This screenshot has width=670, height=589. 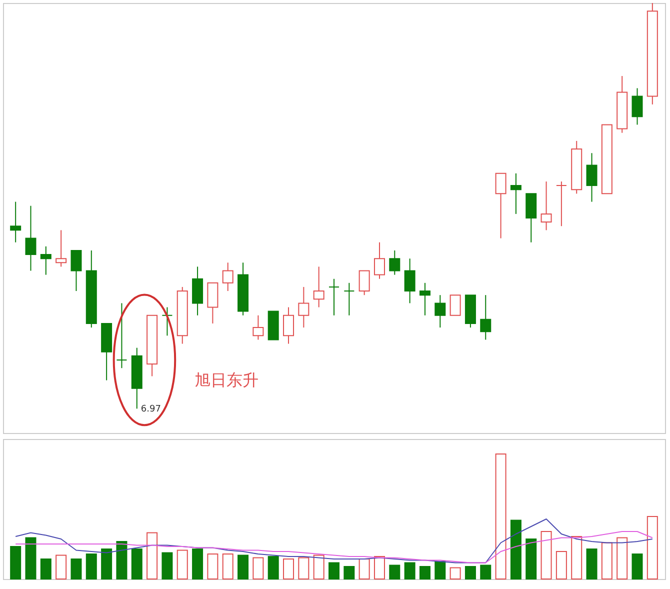 I want to click on annotation: 6.97, so click(x=150, y=409).